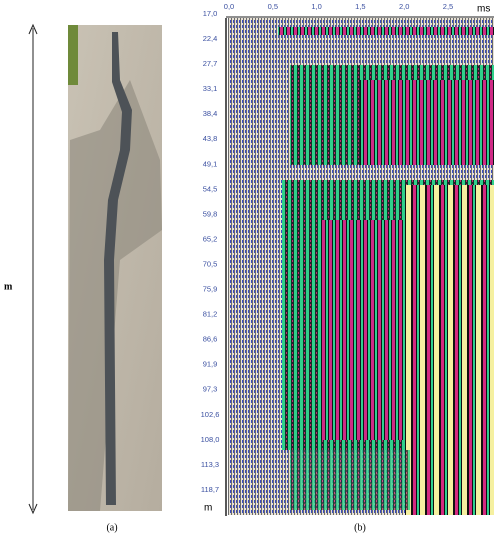 This screenshot has width=496, height=538. Describe the element at coordinates (210, 339) in the screenshot. I see `depth-tick-label: 86,6` at that location.